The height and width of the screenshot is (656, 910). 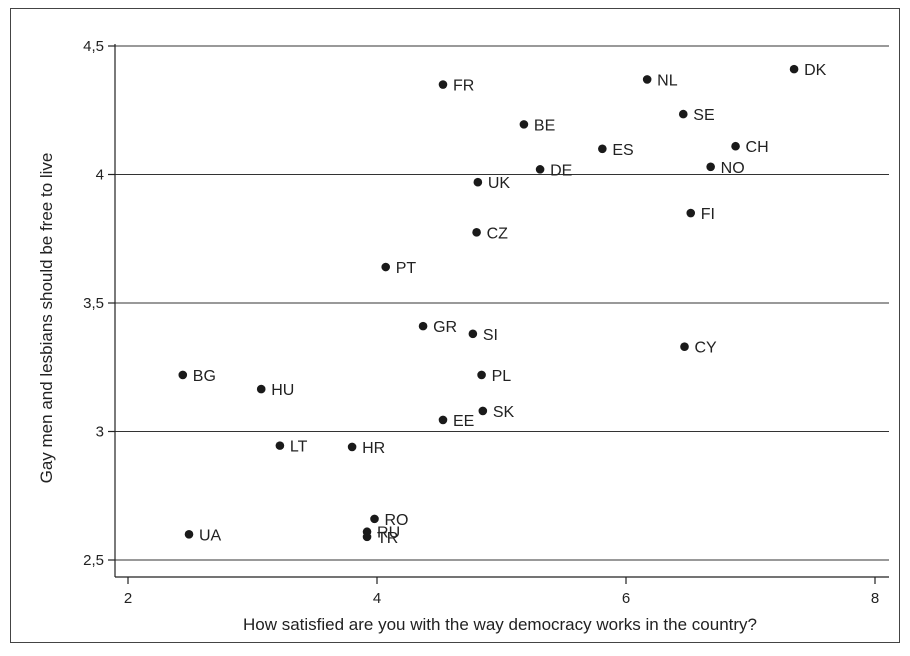 I want to click on point-label-fi: FI, so click(x=708, y=214).